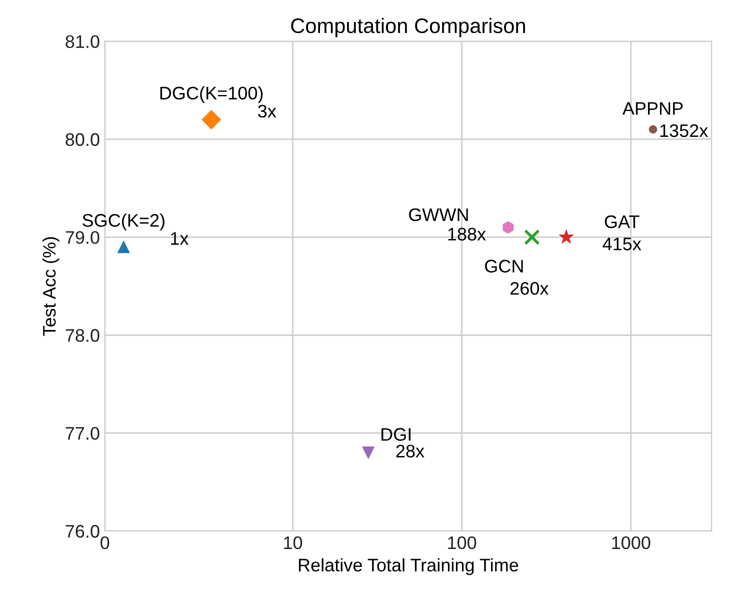 The image size is (749, 590). I want to click on series-label: DGI, so click(396, 434).